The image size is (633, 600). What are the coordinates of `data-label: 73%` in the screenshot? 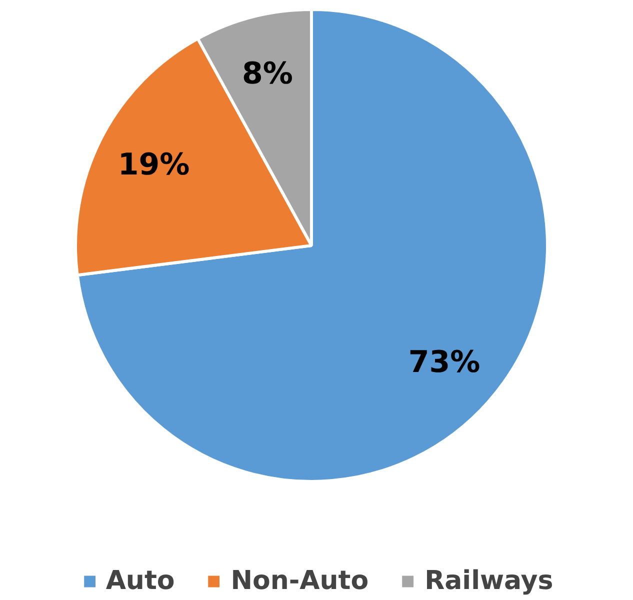 It's located at (444, 362).